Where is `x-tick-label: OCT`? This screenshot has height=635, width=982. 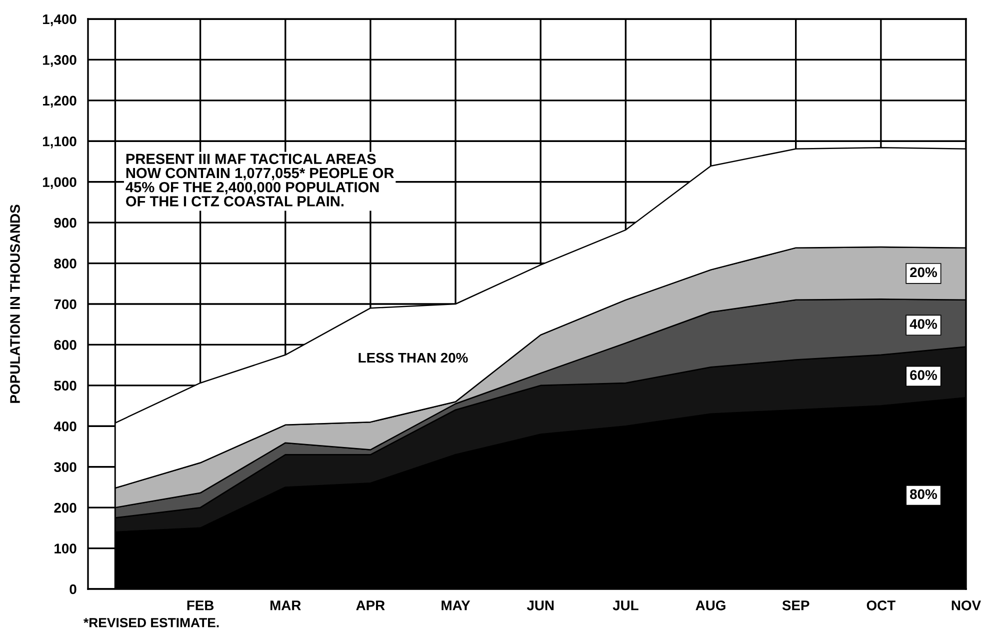
x-tick-label: OCT is located at coordinates (881, 605).